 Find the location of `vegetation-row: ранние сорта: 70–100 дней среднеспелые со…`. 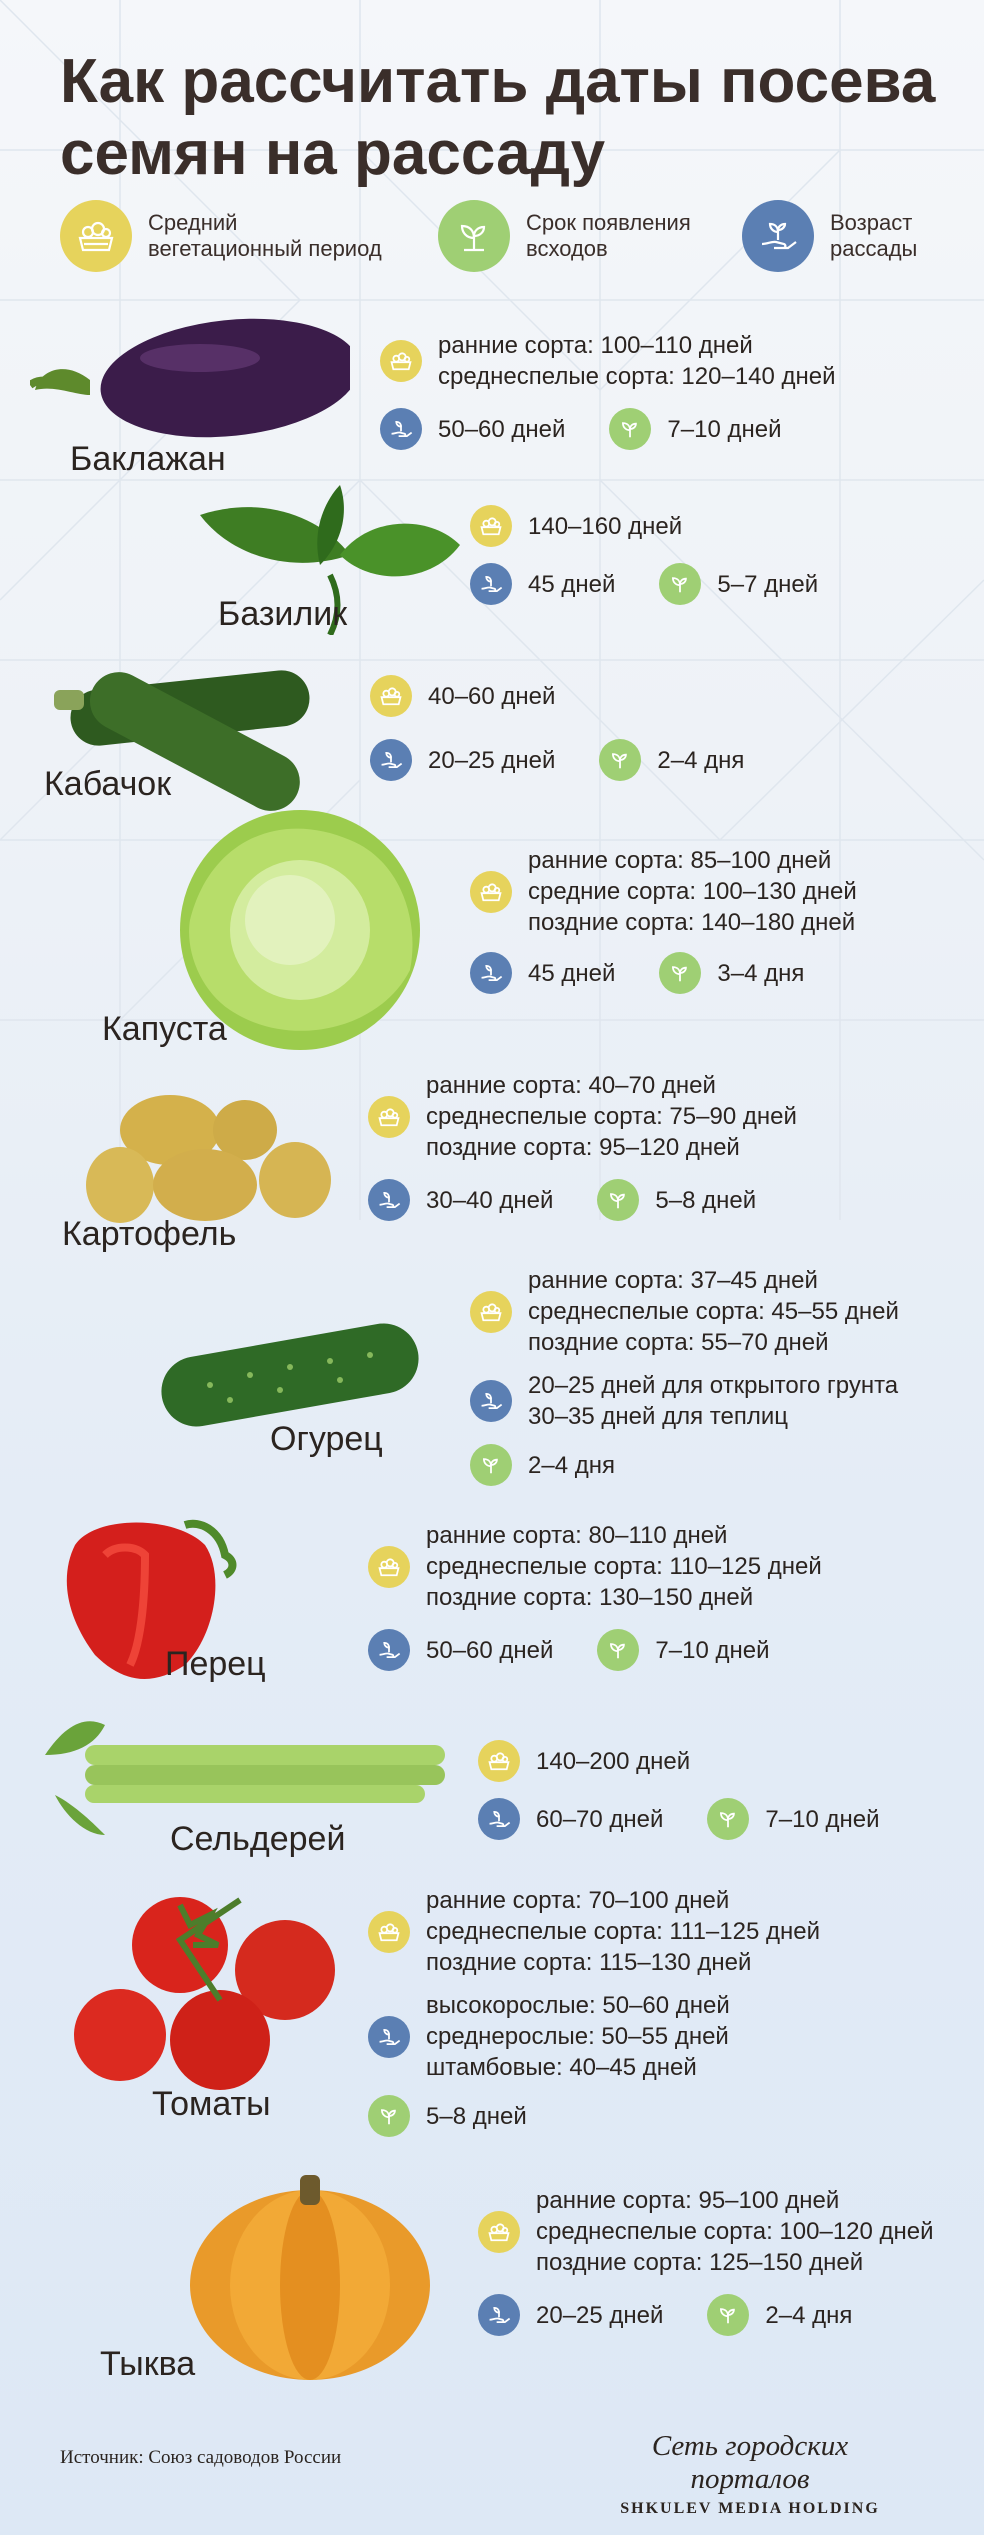

vegetation-row: ранние сорта: 70–100 дней среднеспелые со… is located at coordinates (594, 1931).